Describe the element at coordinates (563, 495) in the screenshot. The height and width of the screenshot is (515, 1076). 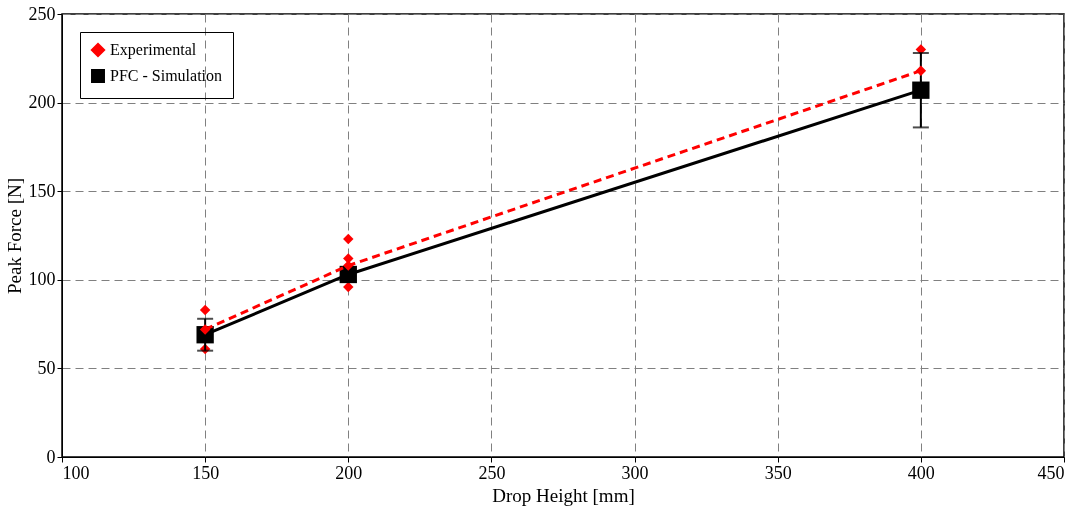
I see `x-axis-title: Drop Height [mm]` at that location.